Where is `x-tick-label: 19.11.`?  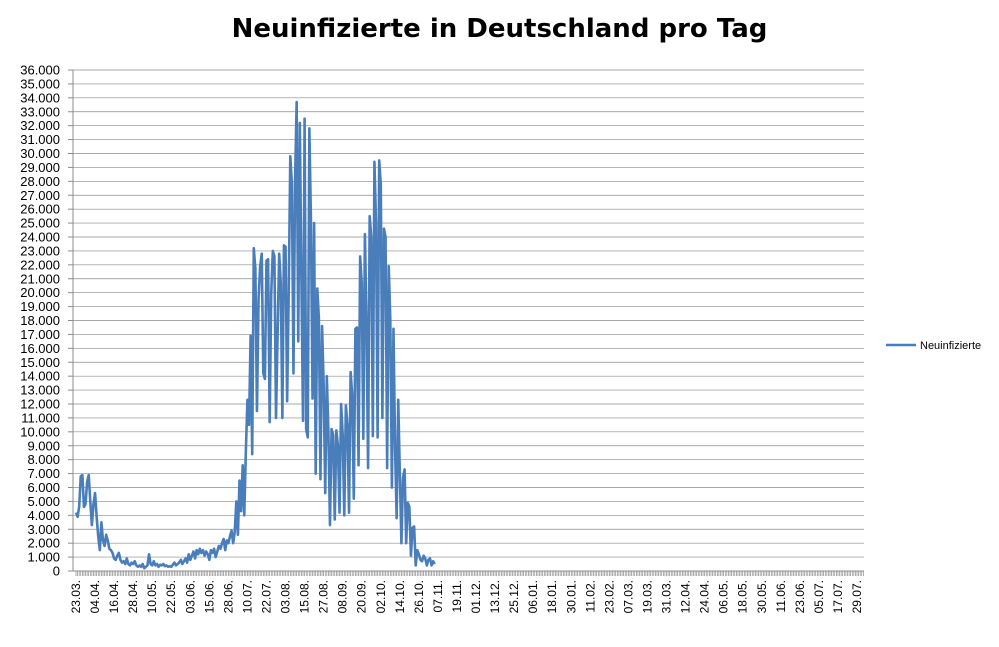 x-tick-label: 19.11. is located at coordinates (457, 596).